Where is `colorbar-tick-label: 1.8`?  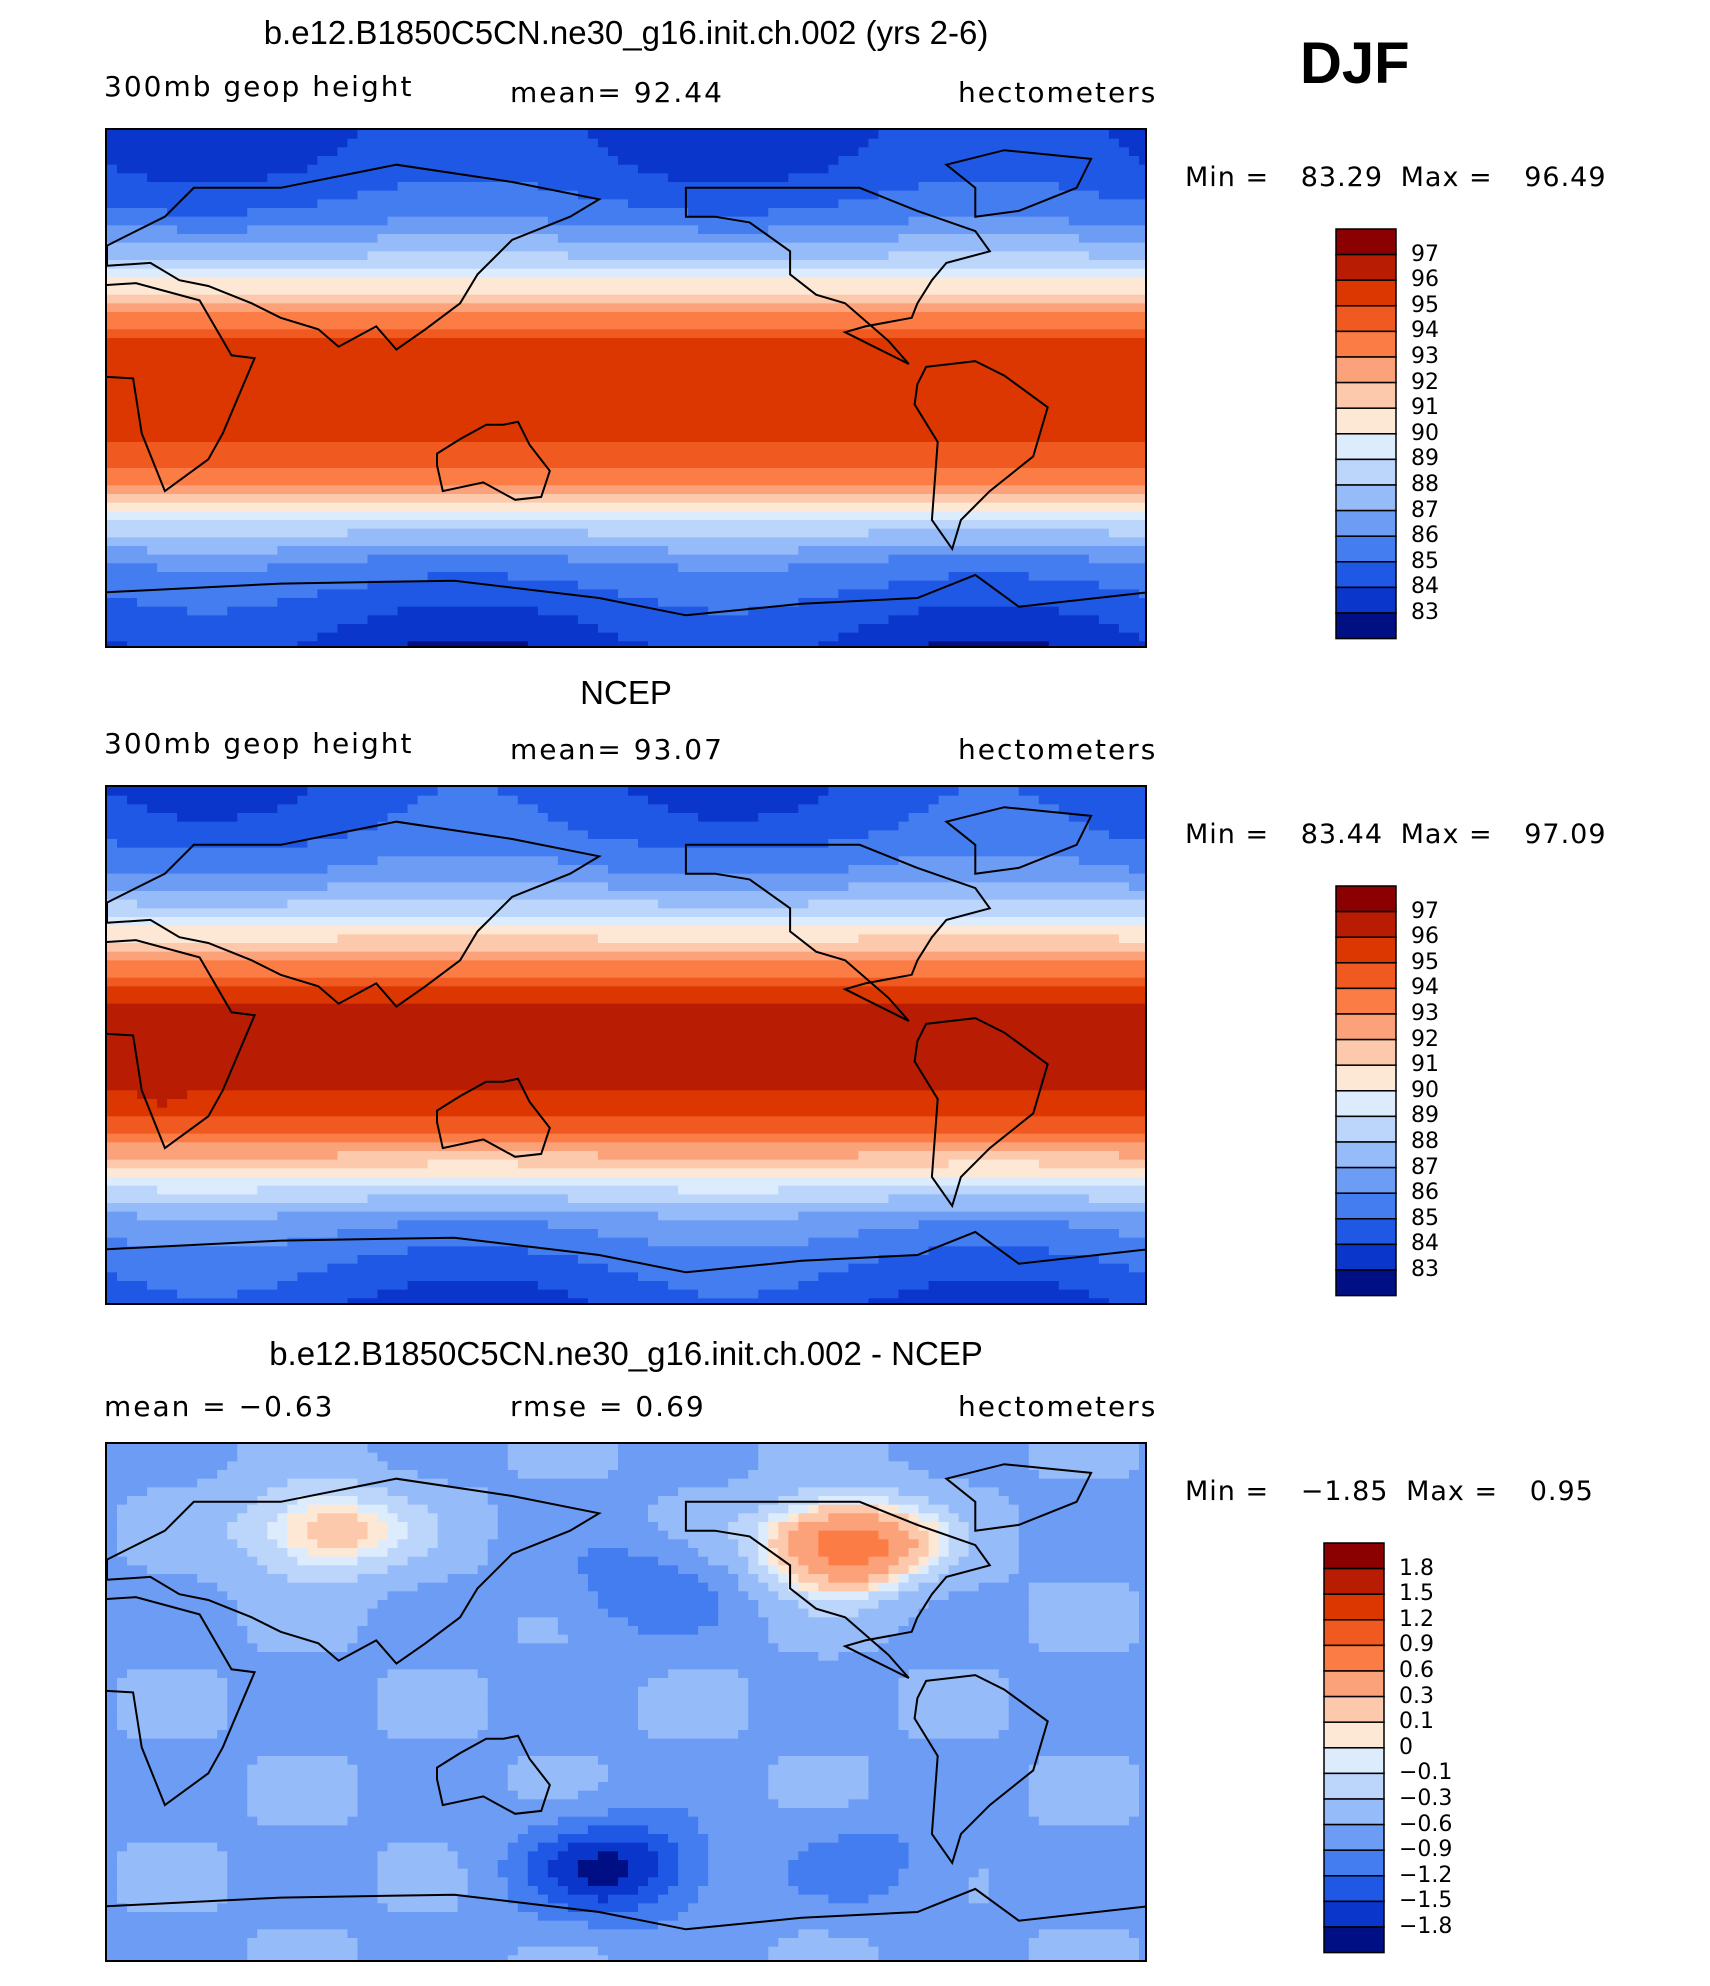
colorbar-tick-label: 1.8 is located at coordinates (1416, 1568).